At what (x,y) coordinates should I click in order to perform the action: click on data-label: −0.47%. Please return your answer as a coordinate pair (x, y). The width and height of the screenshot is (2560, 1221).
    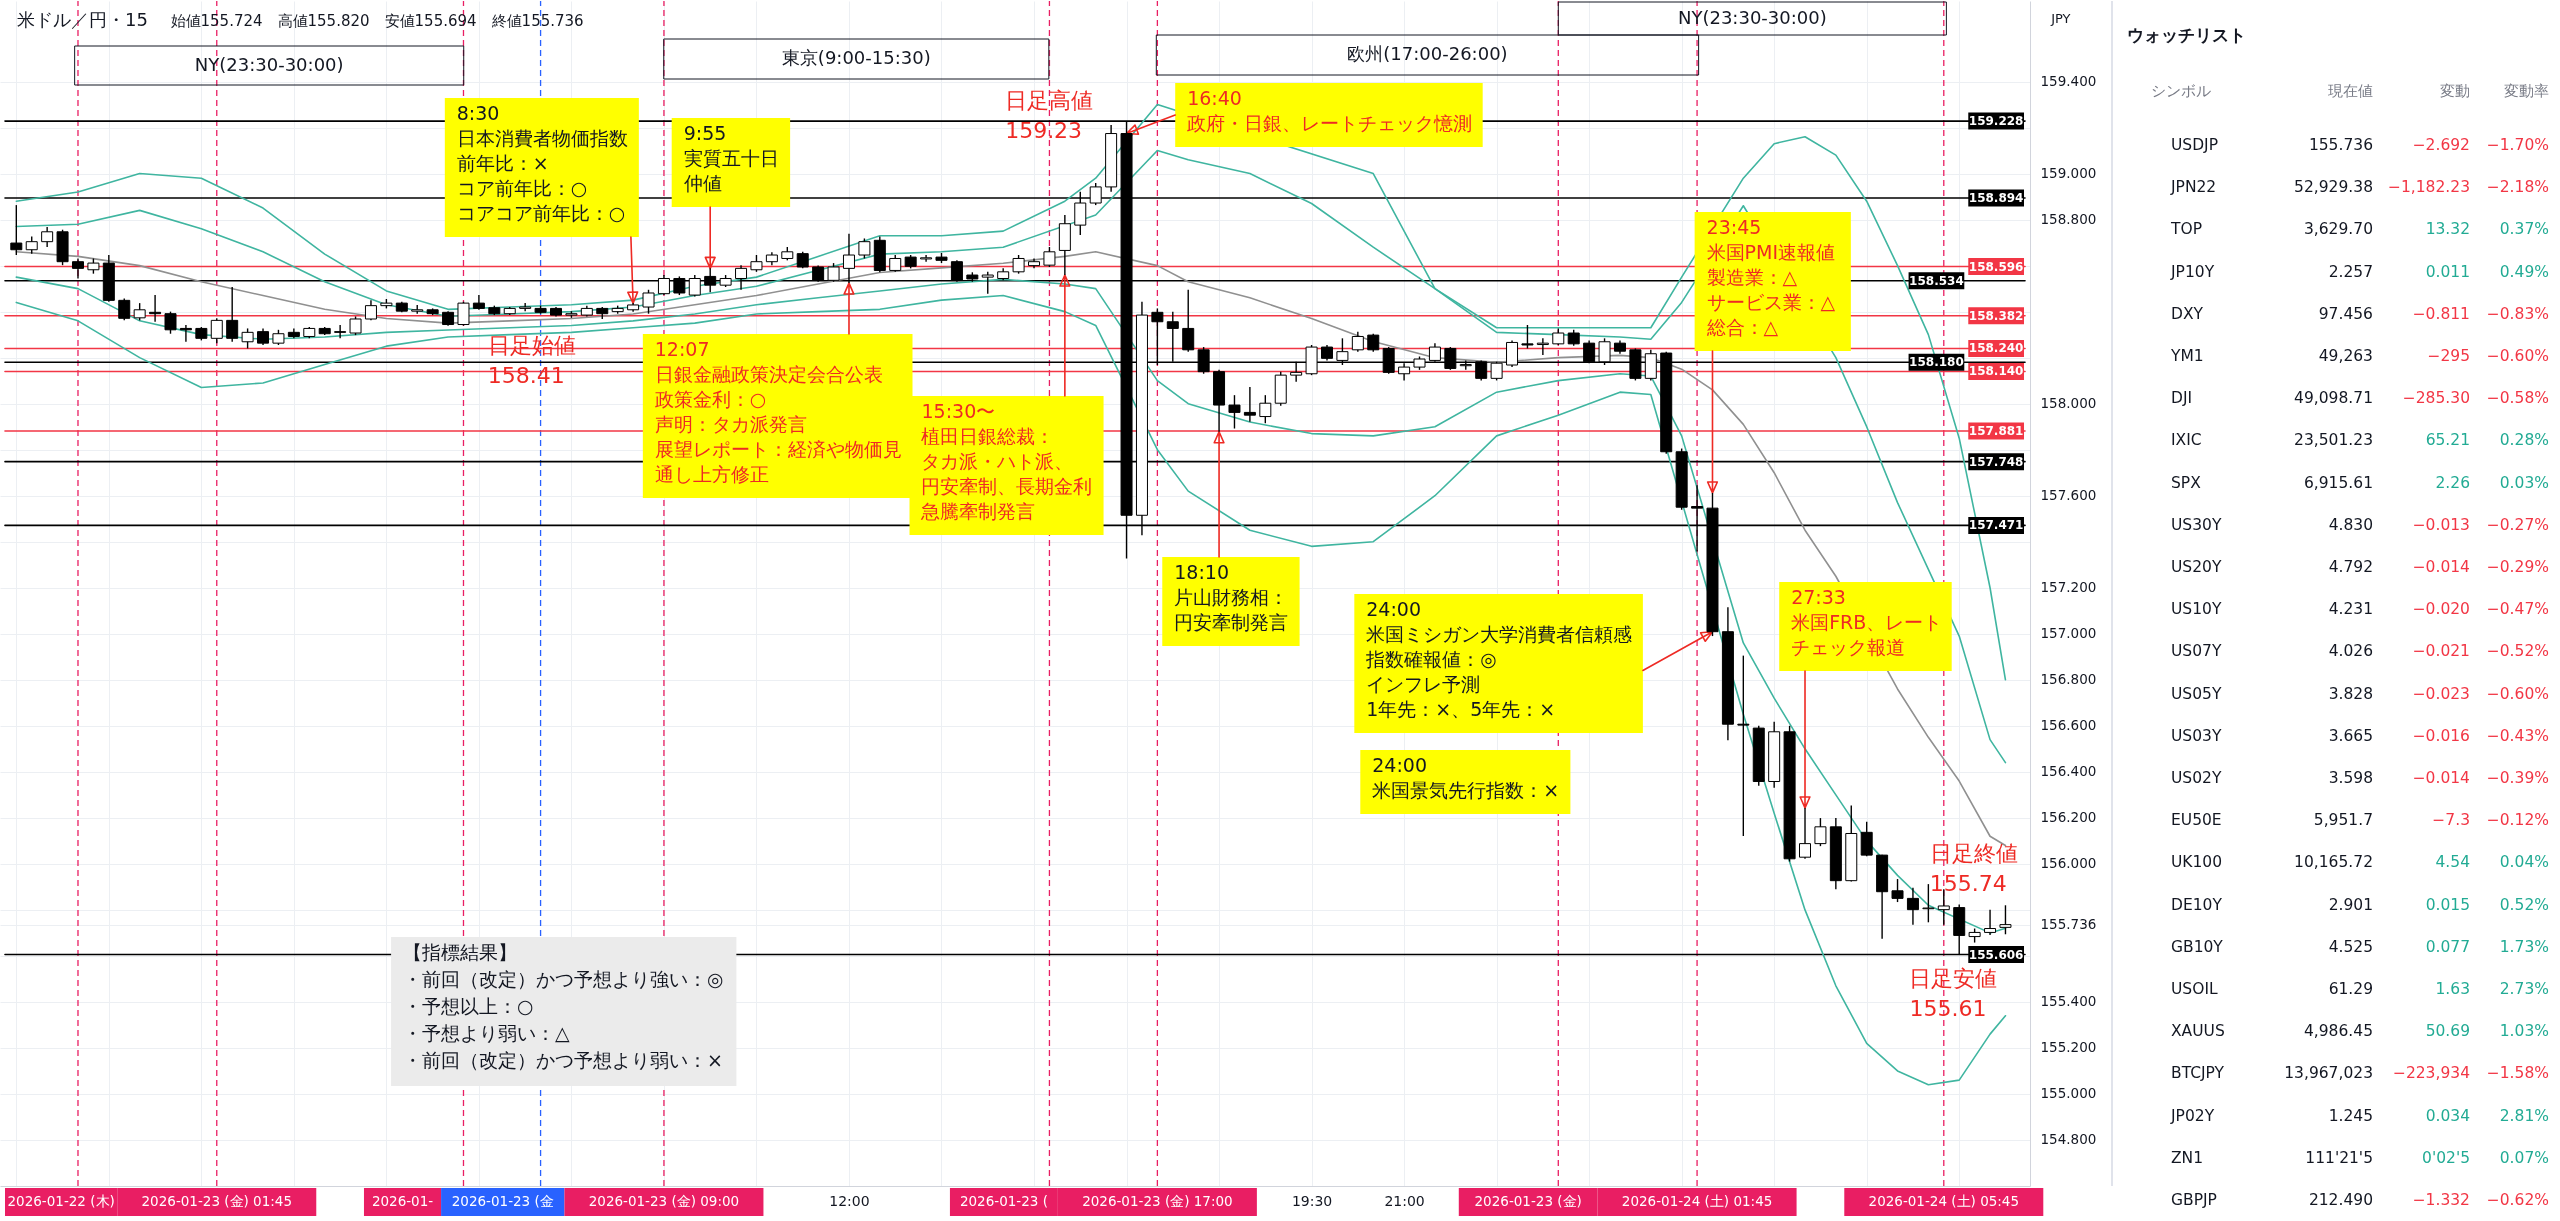
    Looking at the image, I should click on (2517, 609).